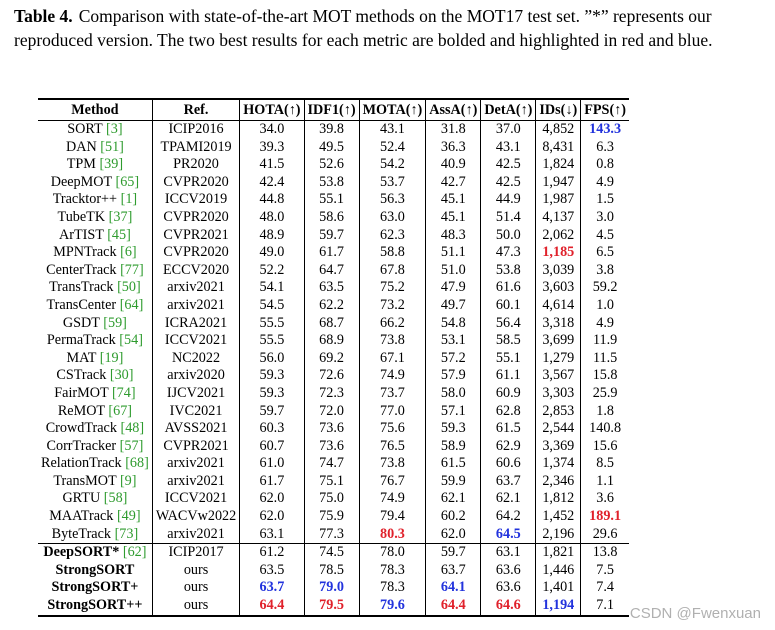  Describe the element at coordinates (137, 463) in the screenshot. I see `citation-link: [68]` at that location.